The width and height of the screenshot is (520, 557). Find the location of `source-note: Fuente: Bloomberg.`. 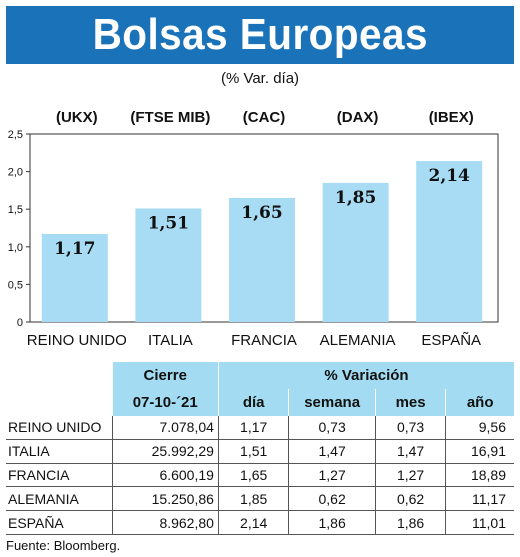

source-note: Fuente: Bloomberg. is located at coordinates (63, 545).